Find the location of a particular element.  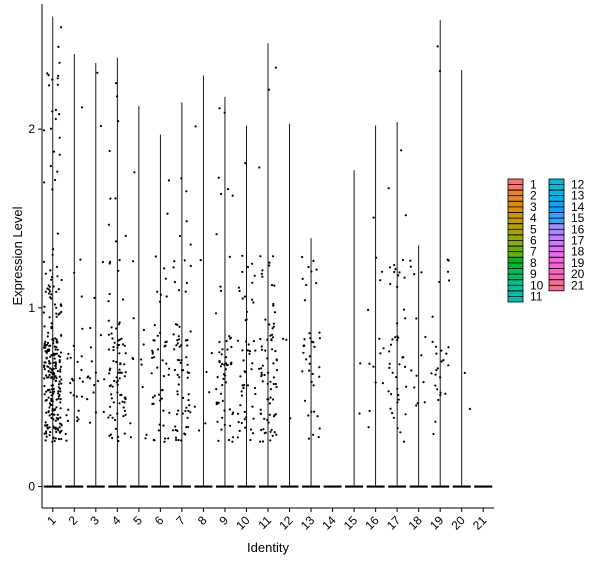

legend-label-4: 4 is located at coordinates (533, 218).